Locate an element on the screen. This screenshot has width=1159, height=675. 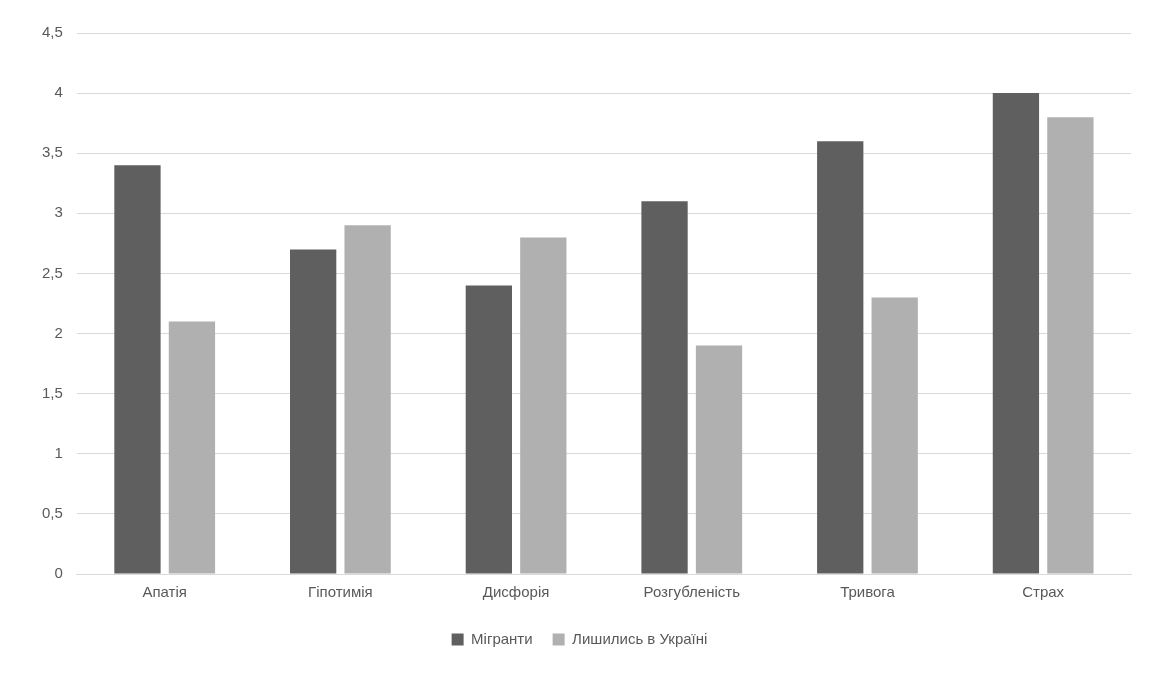
y-tick-label: 1,5 is located at coordinates (52, 392).